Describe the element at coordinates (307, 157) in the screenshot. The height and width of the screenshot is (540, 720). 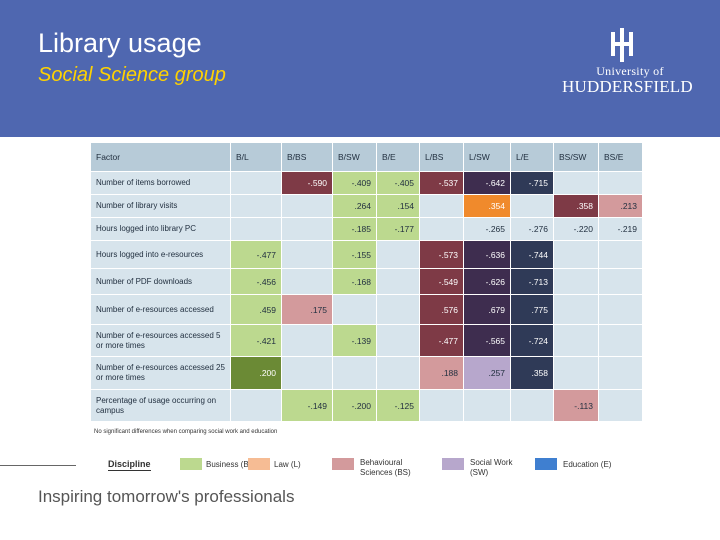
I see `col-header-b-bs: B/BS` at that location.